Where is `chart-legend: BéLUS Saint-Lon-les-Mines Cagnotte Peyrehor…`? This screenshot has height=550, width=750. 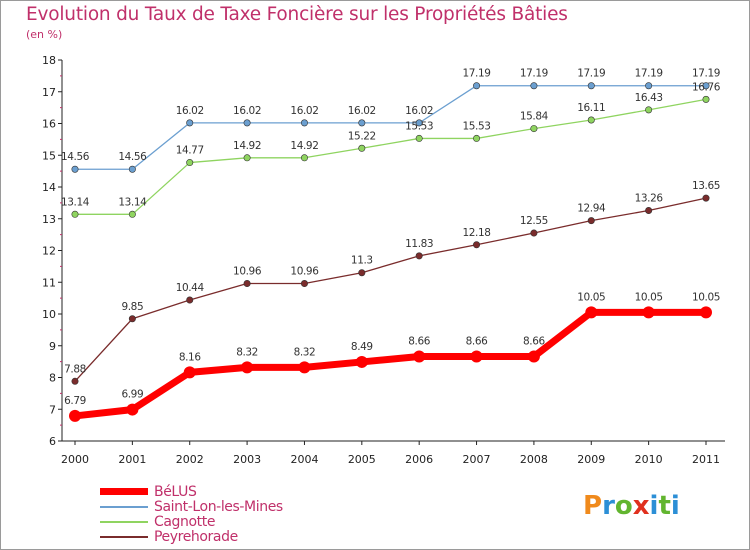 chart-legend: BéLUS Saint-Lon-les-Mines Cagnotte Peyrehor… is located at coordinates (191, 514).